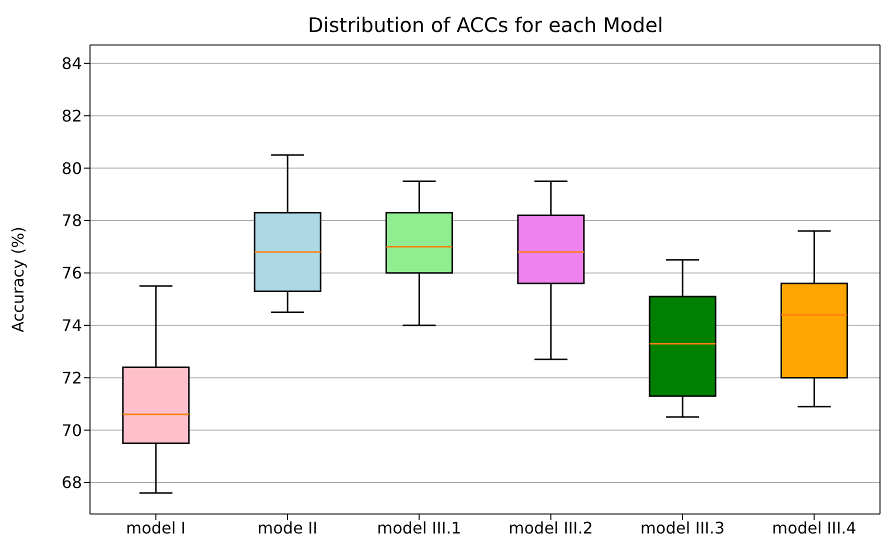  What do you see at coordinates (288, 528) in the screenshot?
I see `x-tick-label: mode II` at bounding box center [288, 528].